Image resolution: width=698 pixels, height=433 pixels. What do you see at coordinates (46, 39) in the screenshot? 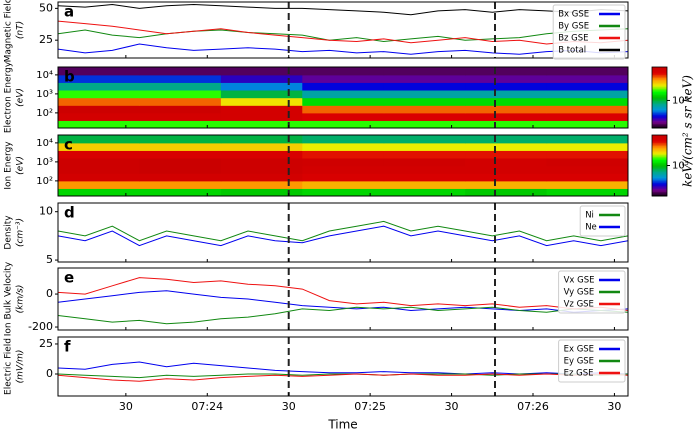
I see `y-tick-label: 25` at bounding box center [46, 39].